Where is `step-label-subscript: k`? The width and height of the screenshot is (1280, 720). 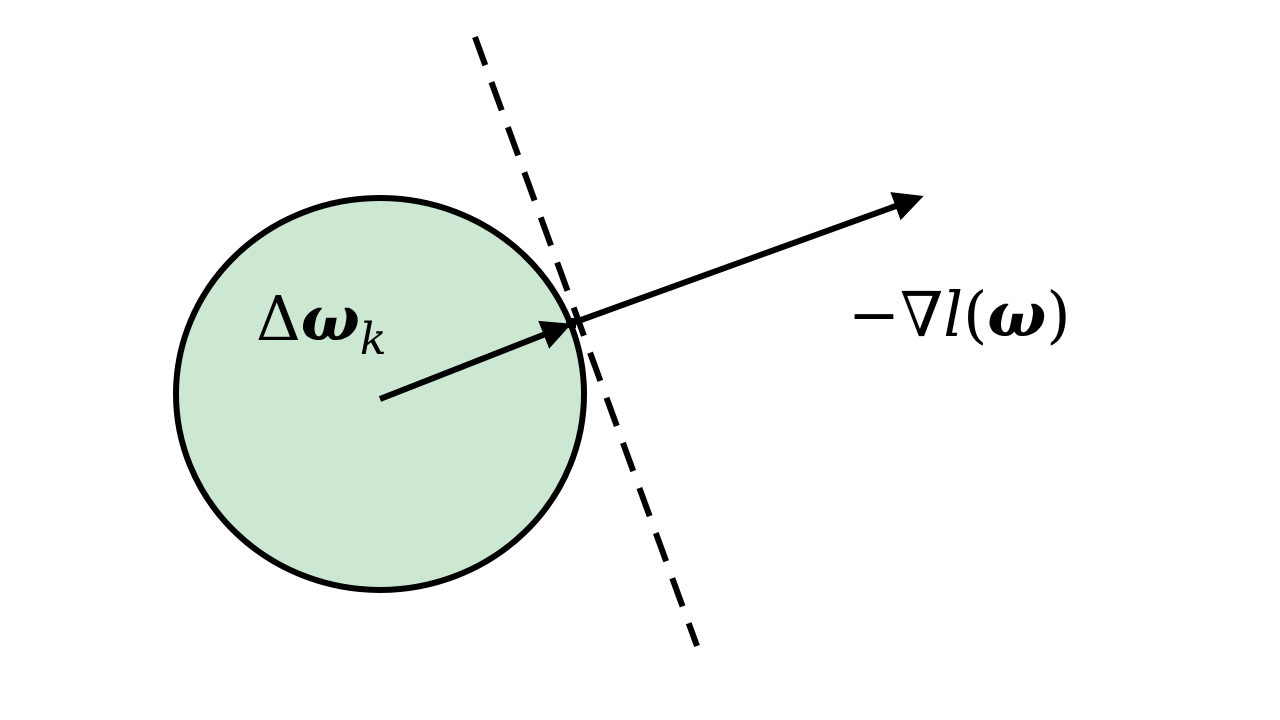
step-label-subscript: k is located at coordinates (373, 339).